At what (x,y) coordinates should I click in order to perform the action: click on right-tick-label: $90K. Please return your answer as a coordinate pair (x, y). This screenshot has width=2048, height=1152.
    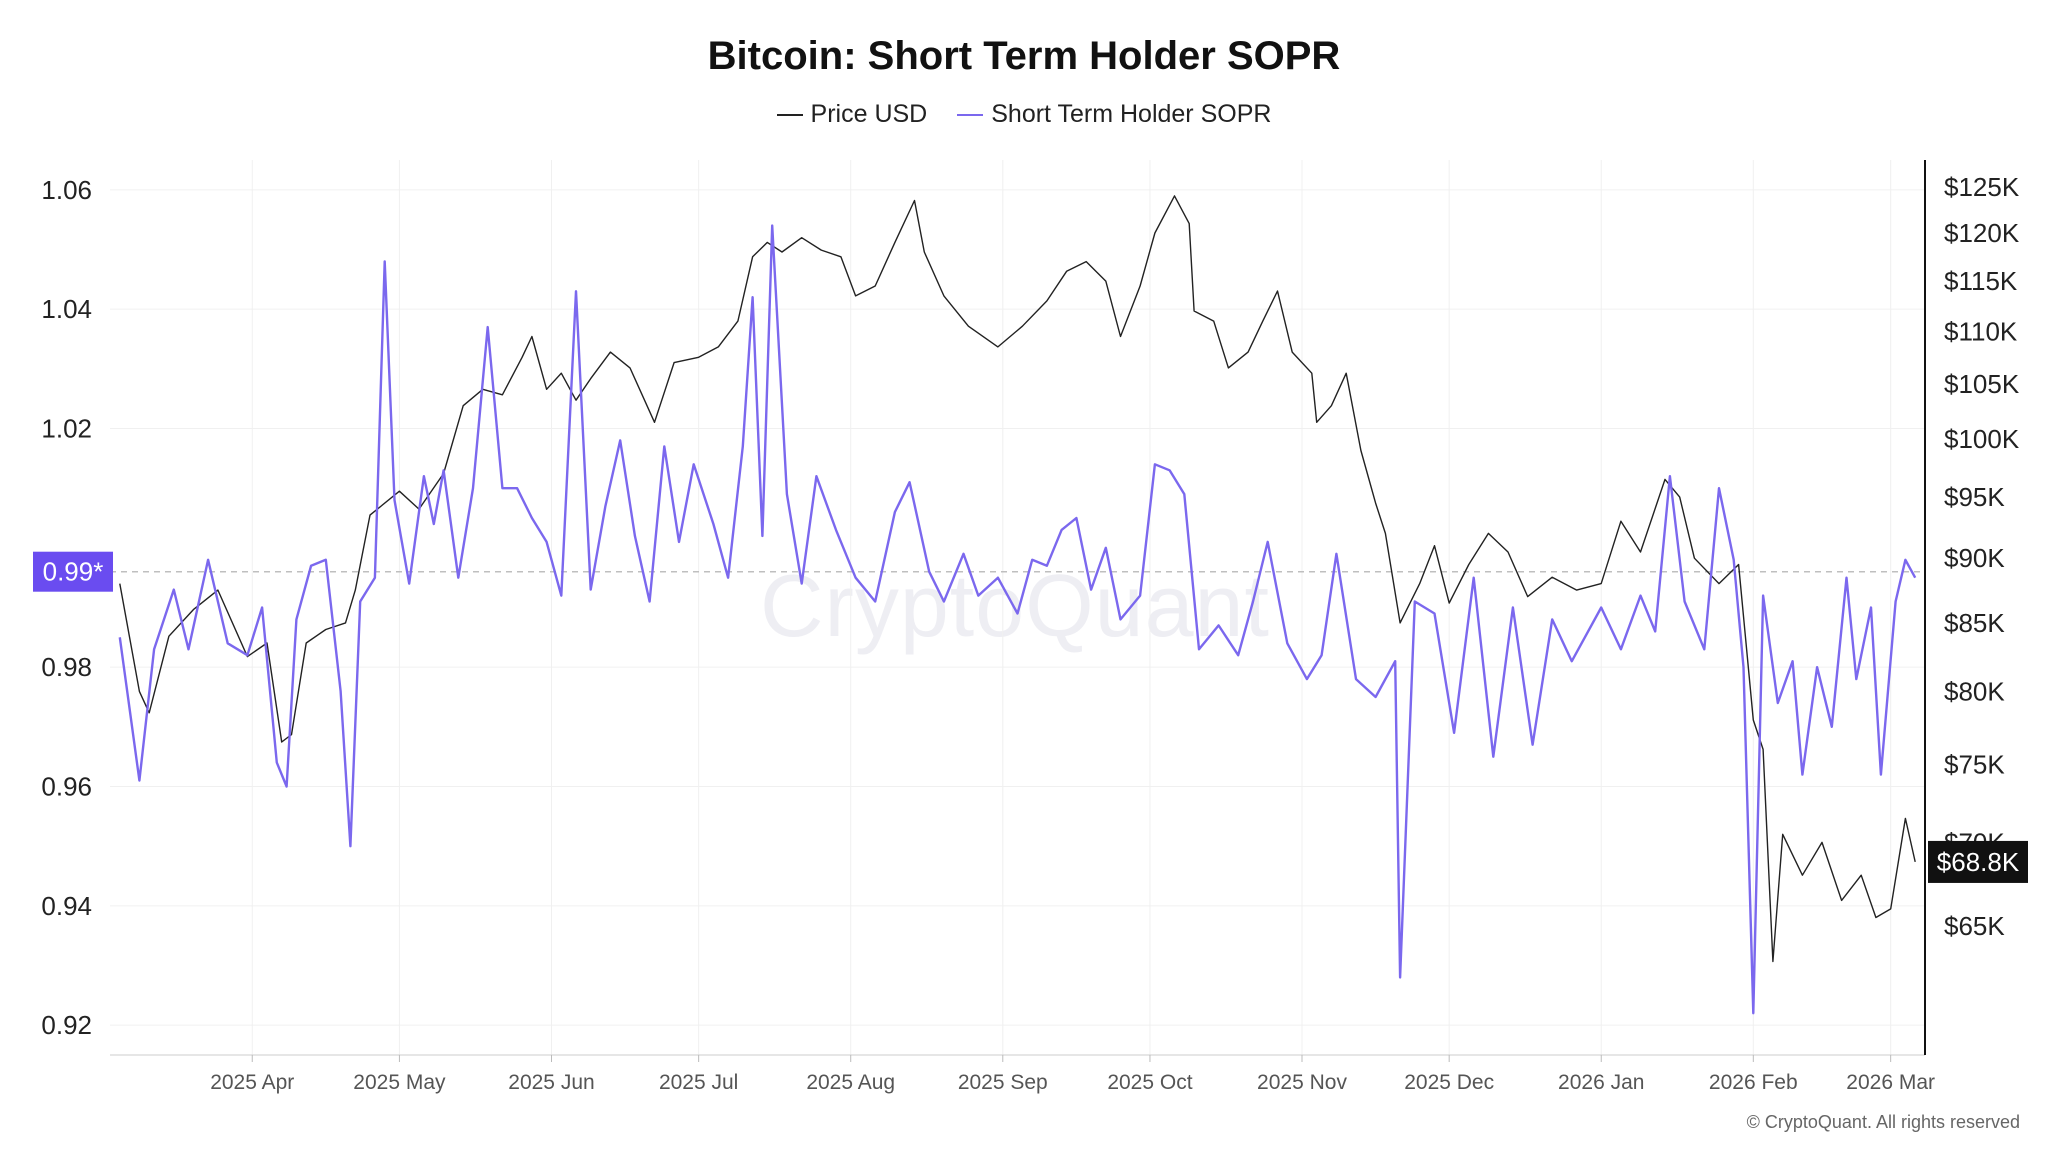
    Looking at the image, I should click on (1974, 558).